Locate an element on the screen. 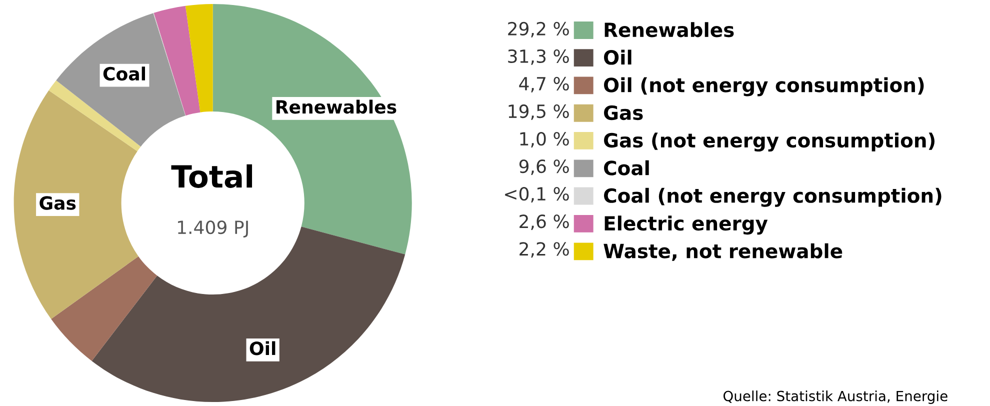 This screenshot has width=990, height=406. data-label: 9,6 % is located at coordinates (544, 167).